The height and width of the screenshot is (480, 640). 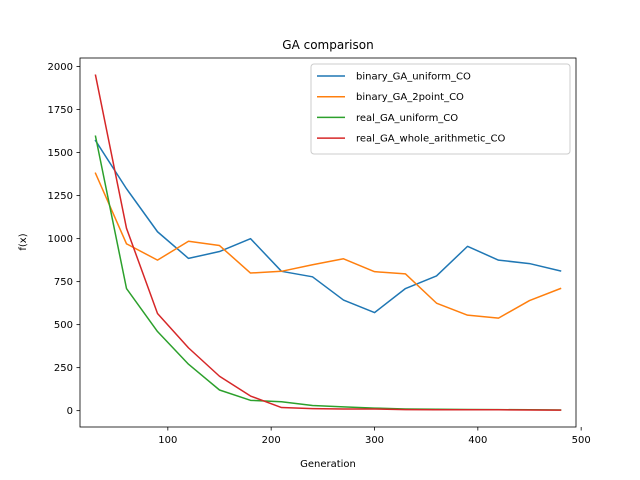 What do you see at coordinates (327, 45) in the screenshot?
I see `chart-title: GA comparison` at bounding box center [327, 45].